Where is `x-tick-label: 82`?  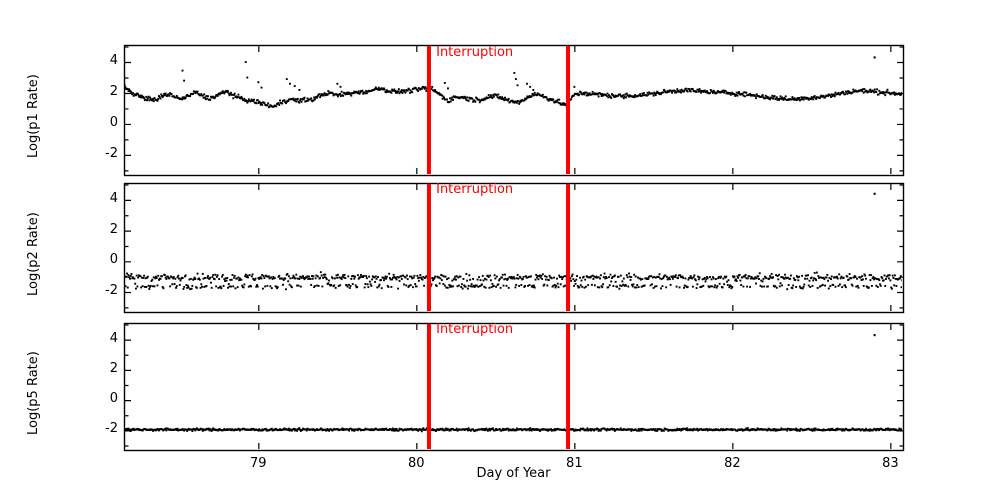
x-tick-label: 82 is located at coordinates (732, 463).